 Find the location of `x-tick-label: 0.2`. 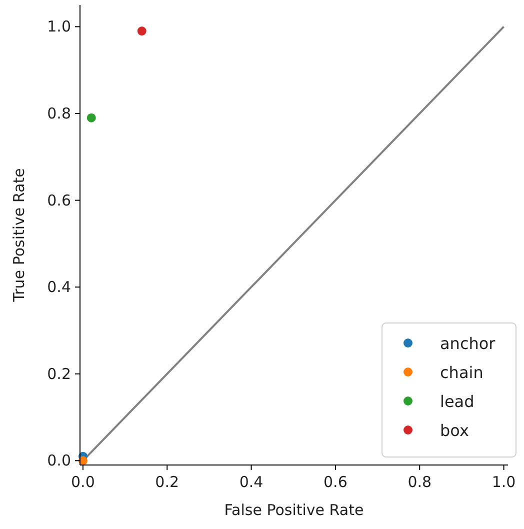

x-tick-label: 0.2 is located at coordinates (167, 482).